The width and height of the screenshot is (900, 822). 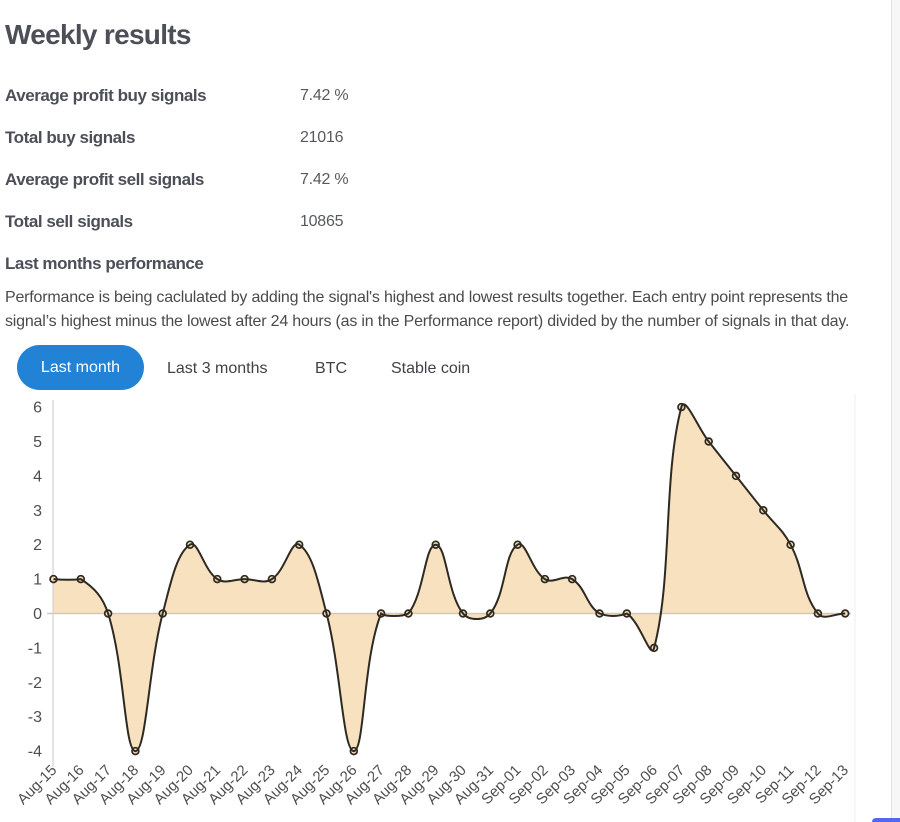 What do you see at coordinates (35, 683) in the screenshot?
I see `svg-text: -2` at bounding box center [35, 683].